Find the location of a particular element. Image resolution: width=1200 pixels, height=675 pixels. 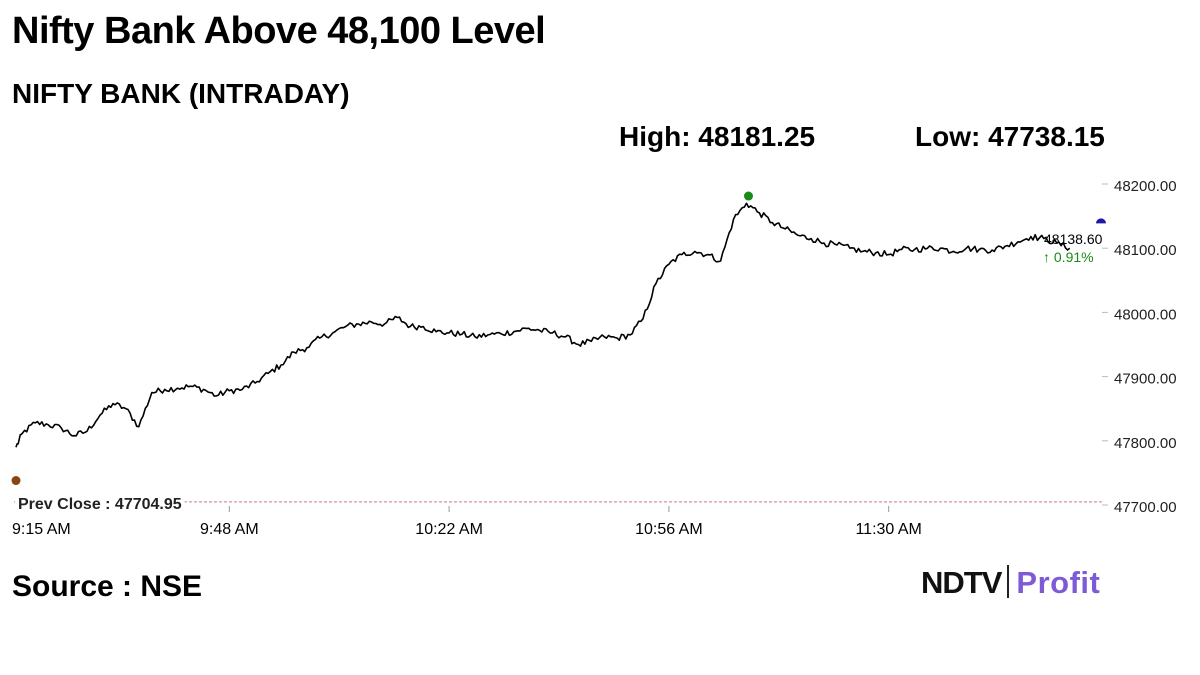

x-tick-label: 10:56 AM is located at coordinates (669, 529).